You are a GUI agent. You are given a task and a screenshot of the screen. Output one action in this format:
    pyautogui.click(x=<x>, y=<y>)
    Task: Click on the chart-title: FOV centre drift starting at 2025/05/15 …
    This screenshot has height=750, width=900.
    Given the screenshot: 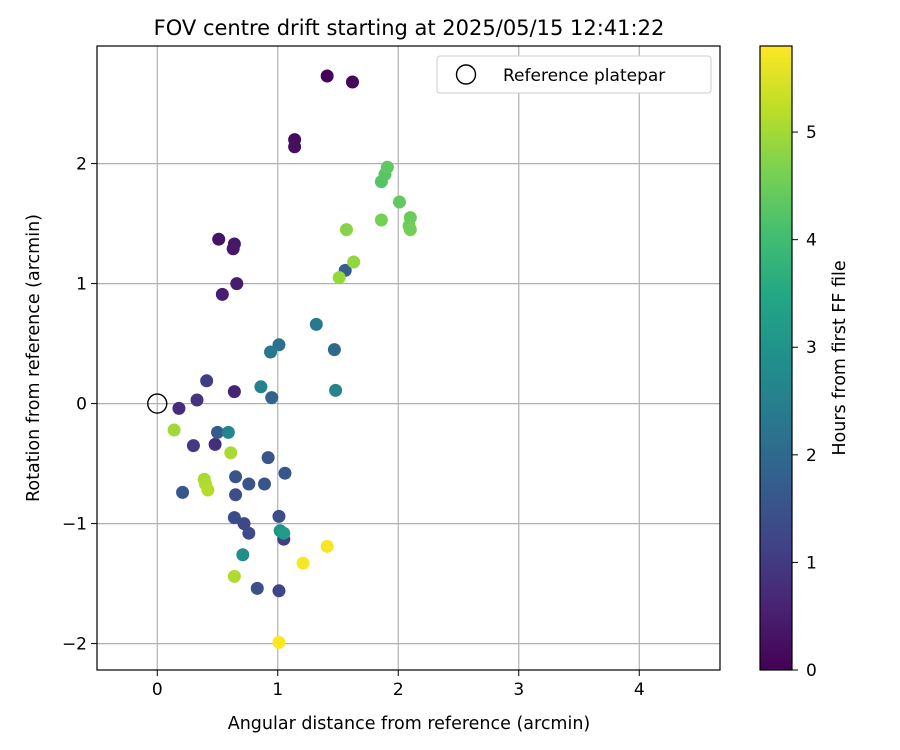 What is the action you would take?
    pyautogui.click(x=409, y=28)
    